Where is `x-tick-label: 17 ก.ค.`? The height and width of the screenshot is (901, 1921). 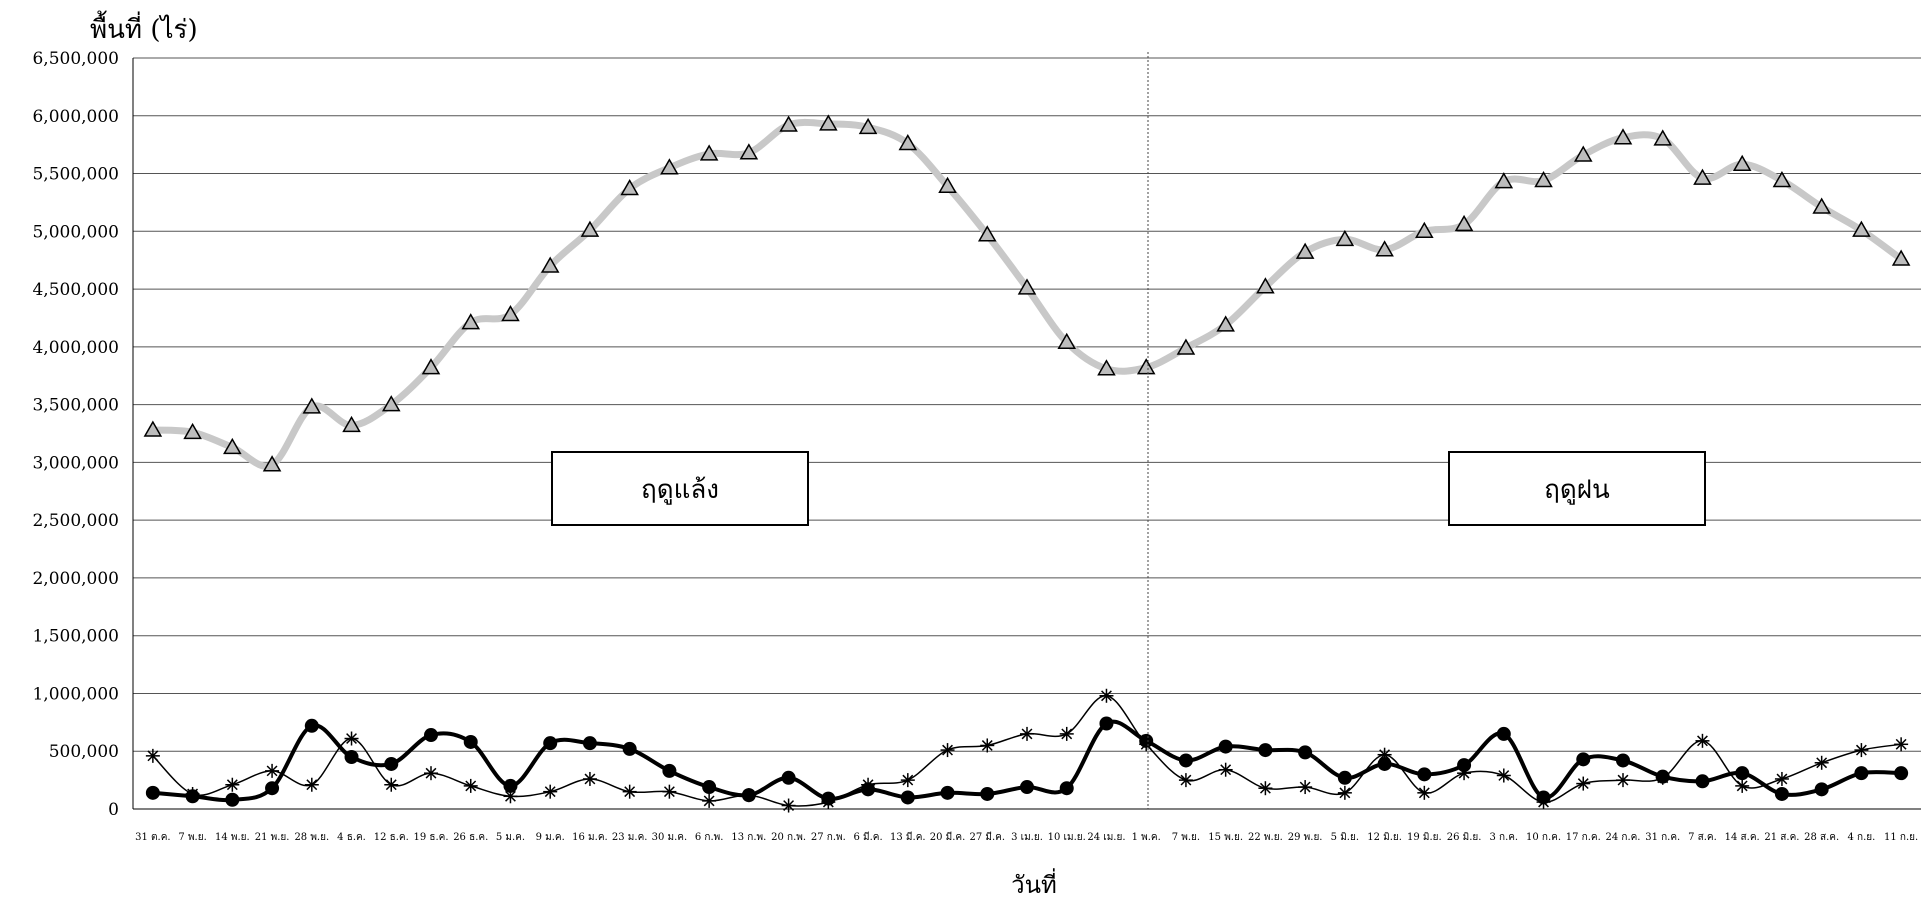
x-tick-label: 17 ก.ค. is located at coordinates (1583, 837).